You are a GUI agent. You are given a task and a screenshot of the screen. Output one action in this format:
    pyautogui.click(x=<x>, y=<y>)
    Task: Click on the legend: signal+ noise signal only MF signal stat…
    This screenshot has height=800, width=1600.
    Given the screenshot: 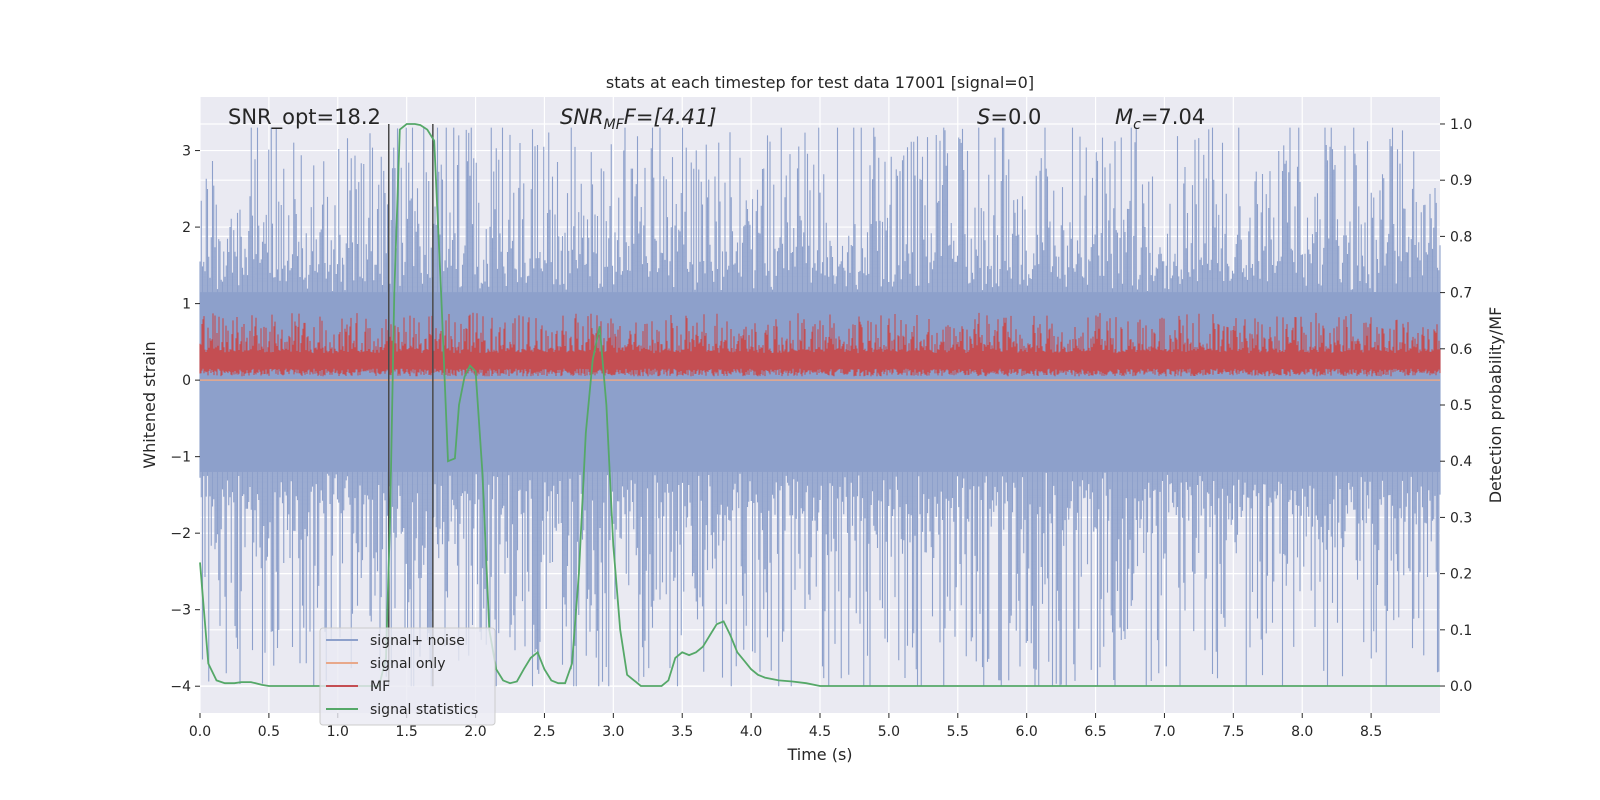 What is the action you would take?
    pyautogui.click(x=407, y=676)
    